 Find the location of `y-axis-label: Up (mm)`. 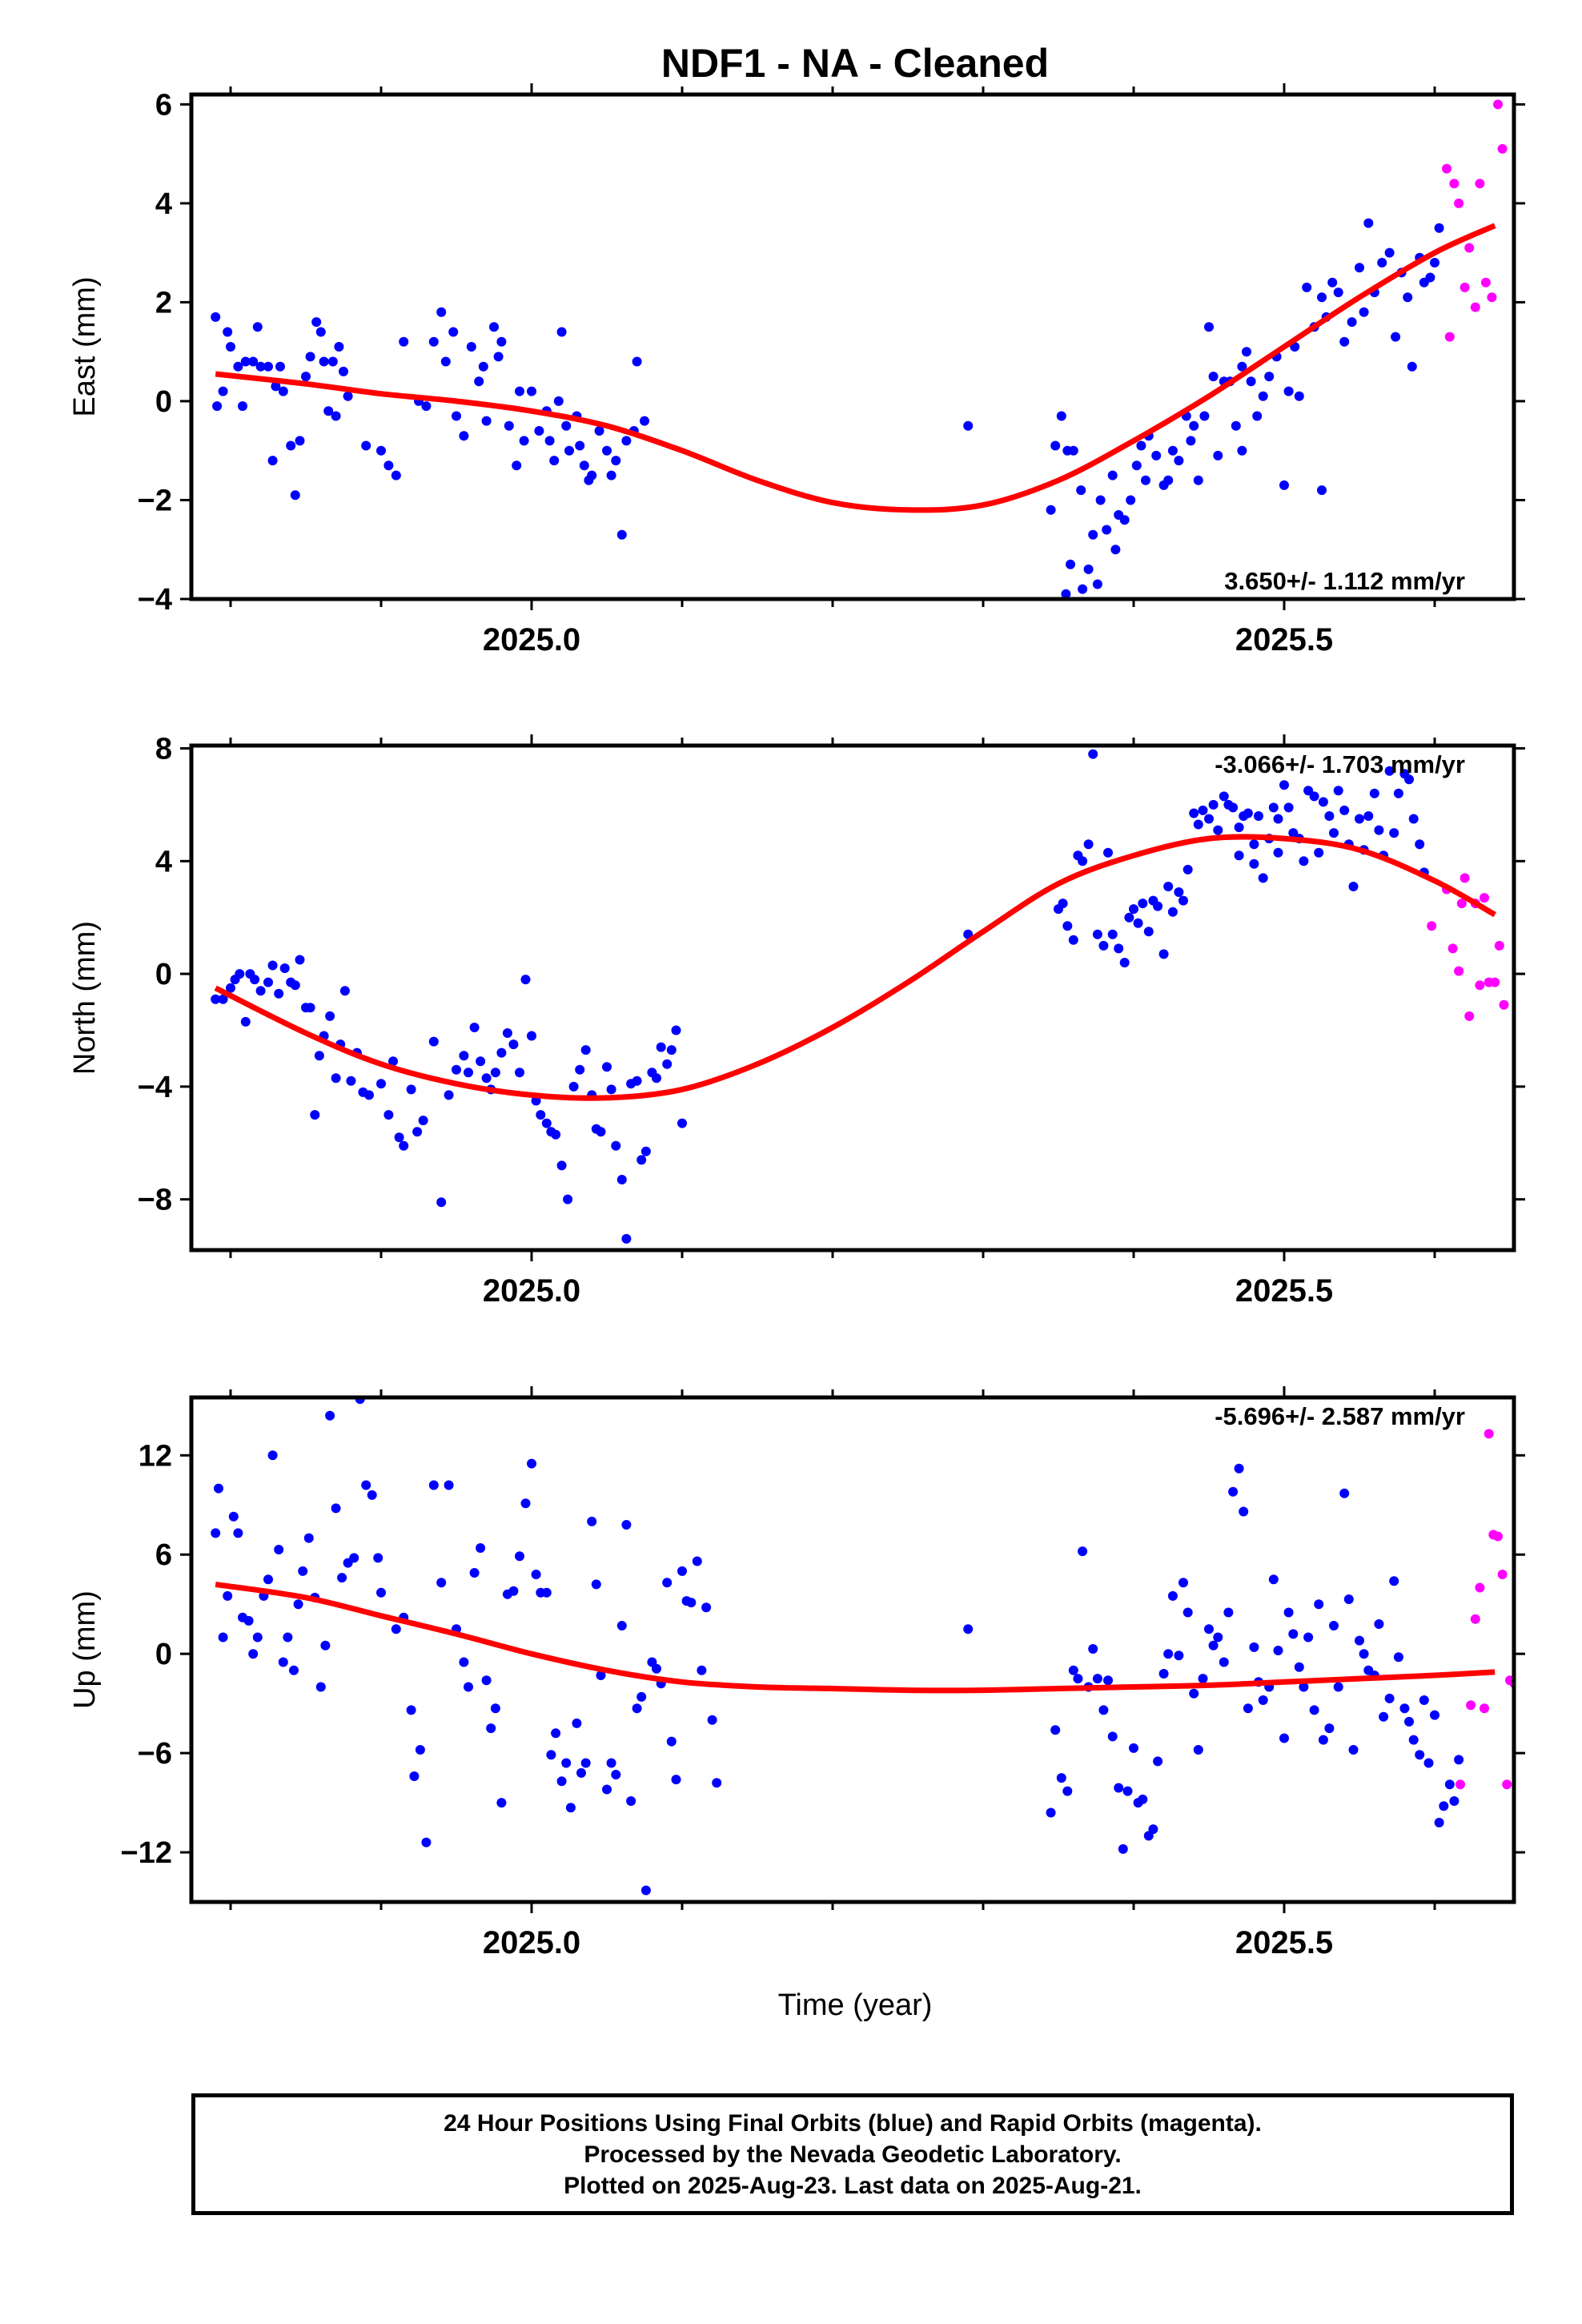

y-axis-label: Up (mm) is located at coordinates (85, 1649).